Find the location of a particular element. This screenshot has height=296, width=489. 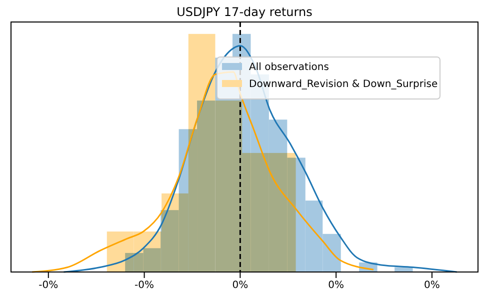

legend-label: All observations is located at coordinates (289, 67).